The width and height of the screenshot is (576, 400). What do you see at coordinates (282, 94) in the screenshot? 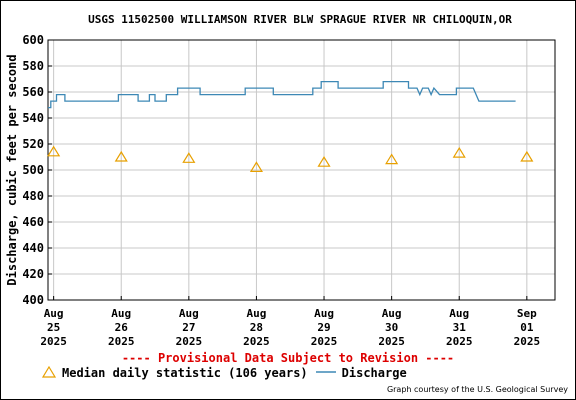
I see `discharge-line` at bounding box center [282, 94].